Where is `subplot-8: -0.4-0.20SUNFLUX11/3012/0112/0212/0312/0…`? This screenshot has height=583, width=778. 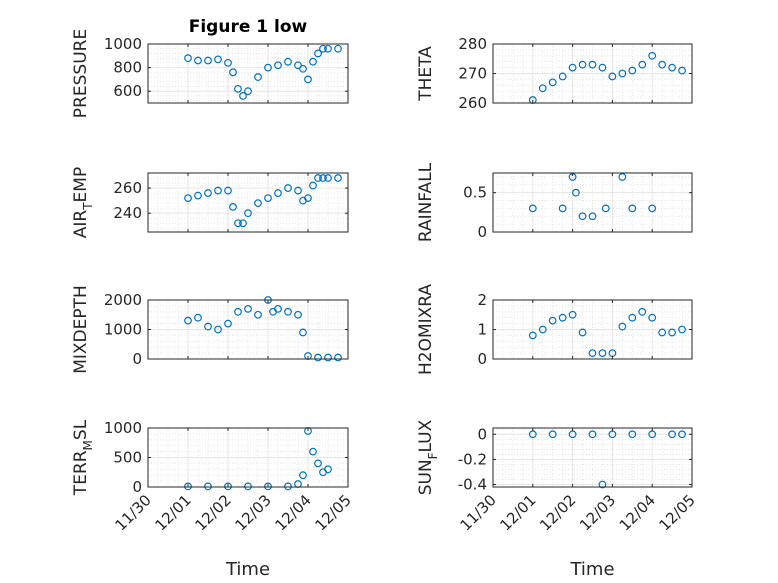
subplot-8: -0.4-0.20SUNFLUX11/3012/0112/0212/0312/0… is located at coordinates (557, 499).